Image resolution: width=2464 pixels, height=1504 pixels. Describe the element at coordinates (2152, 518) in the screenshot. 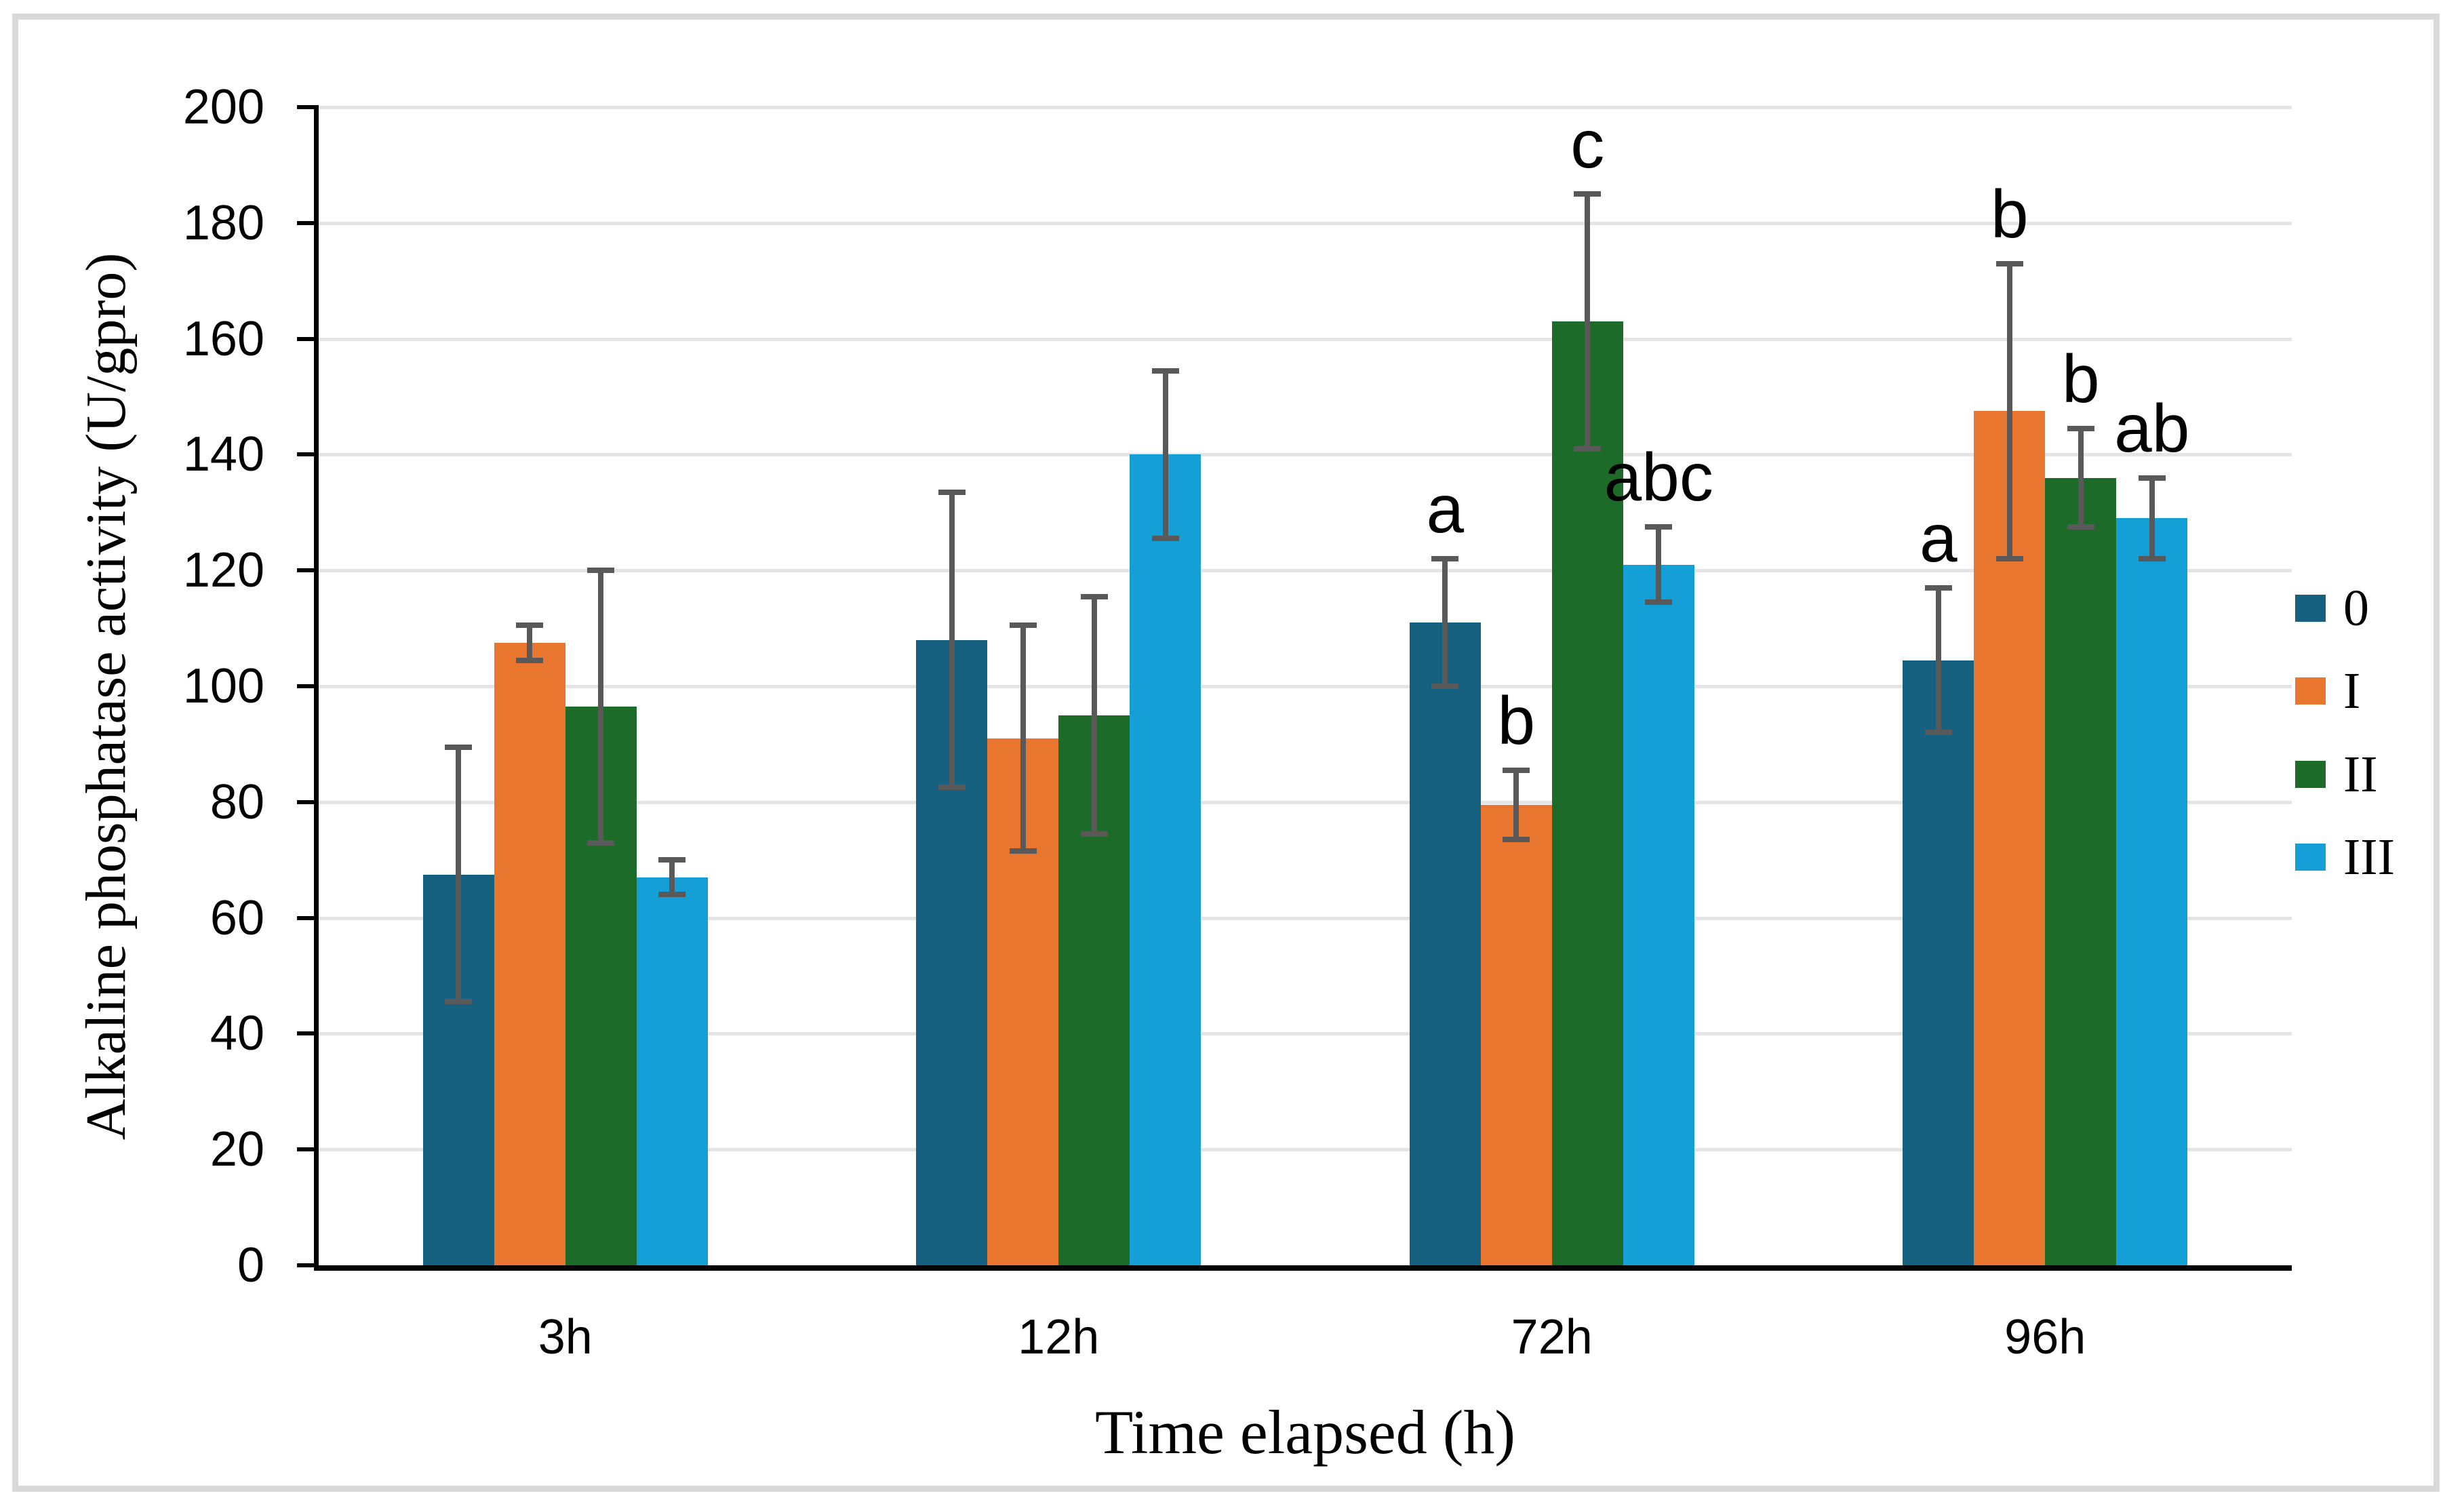

I see `error-bar-III-96h` at that location.